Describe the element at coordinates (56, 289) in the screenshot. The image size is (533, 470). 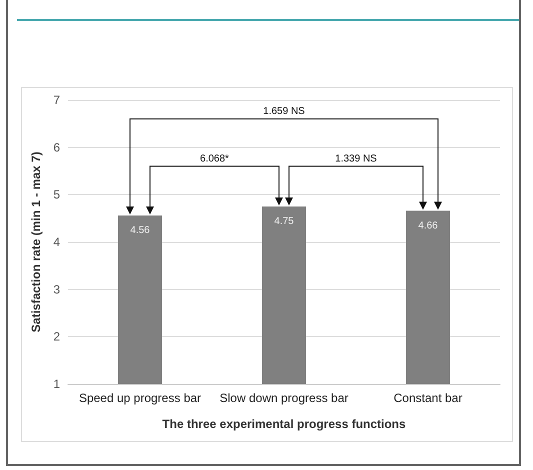
I see `y-tick-label: 3` at that location.